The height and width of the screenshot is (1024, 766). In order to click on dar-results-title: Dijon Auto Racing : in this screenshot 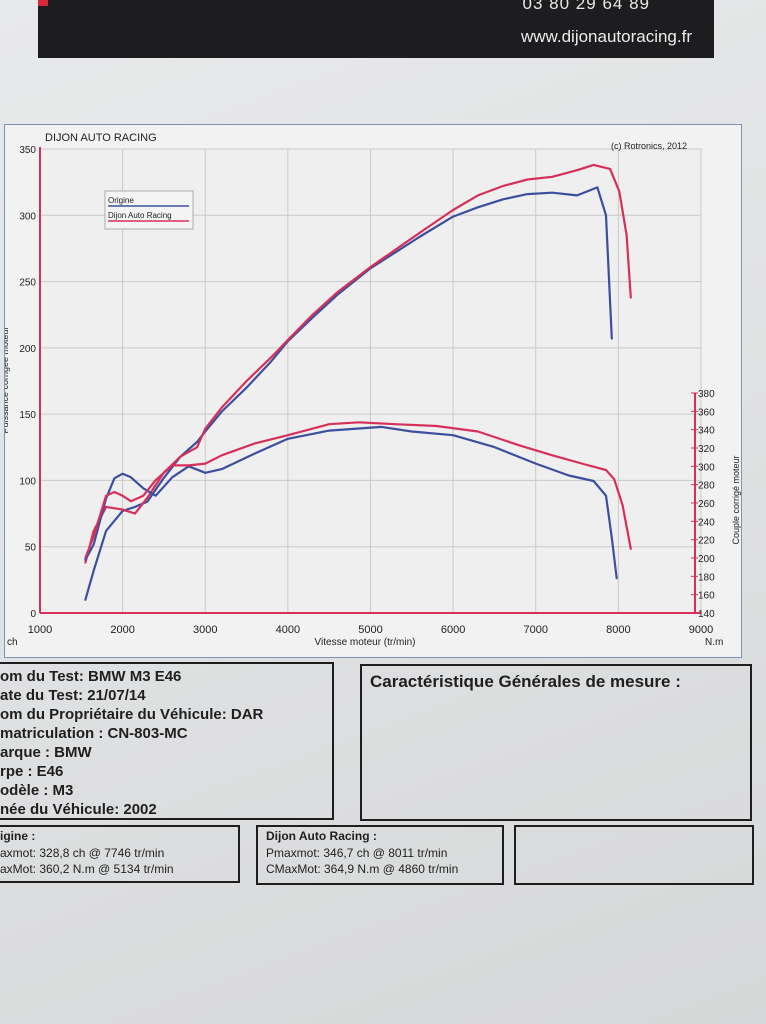, I will do `click(321, 836)`.